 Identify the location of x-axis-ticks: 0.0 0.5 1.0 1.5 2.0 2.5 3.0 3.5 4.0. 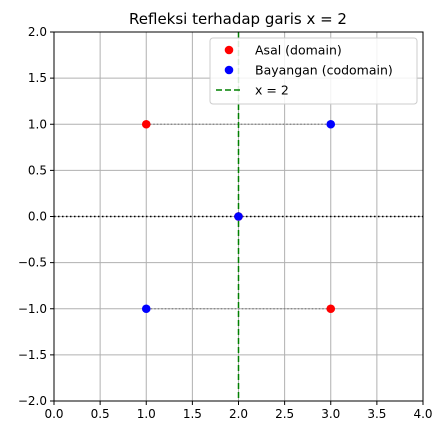
(238, 411).